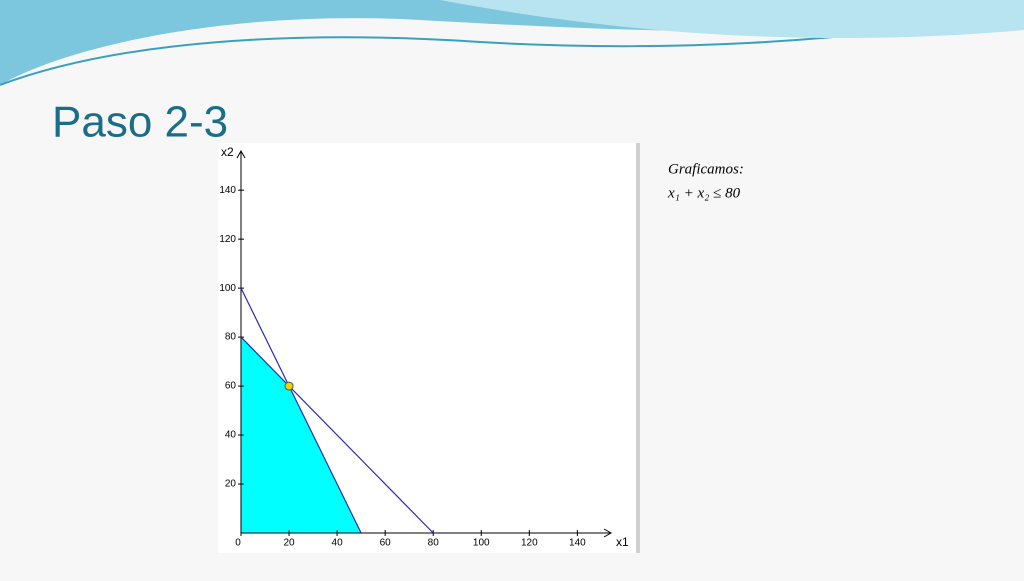 Image resolution: width=1024 pixels, height=581 pixels. What do you see at coordinates (289, 543) in the screenshot?
I see `x-tick-label: 20` at bounding box center [289, 543].